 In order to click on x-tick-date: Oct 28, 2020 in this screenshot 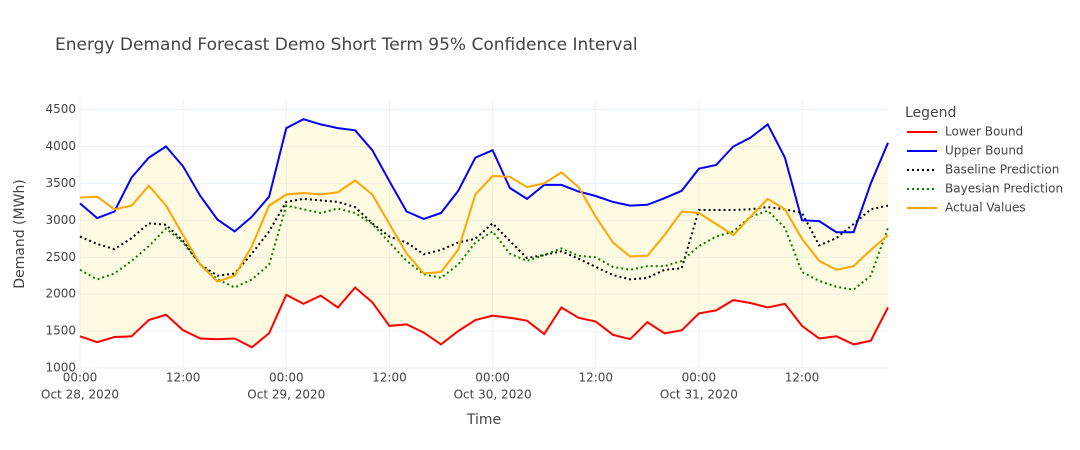, I will do `click(80, 395)`.